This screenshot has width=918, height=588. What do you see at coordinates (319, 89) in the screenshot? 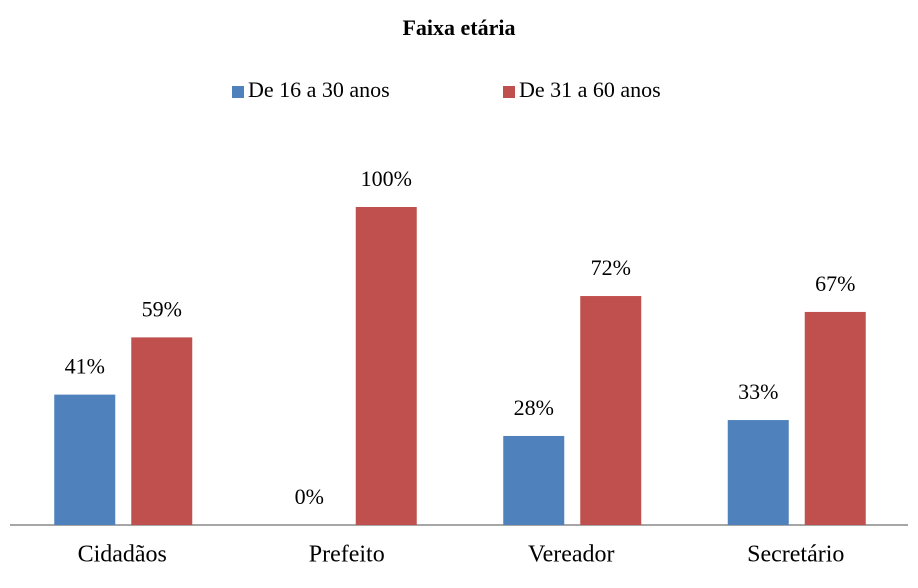
I see `legend-label: De 16 a 30 anos` at bounding box center [319, 89].